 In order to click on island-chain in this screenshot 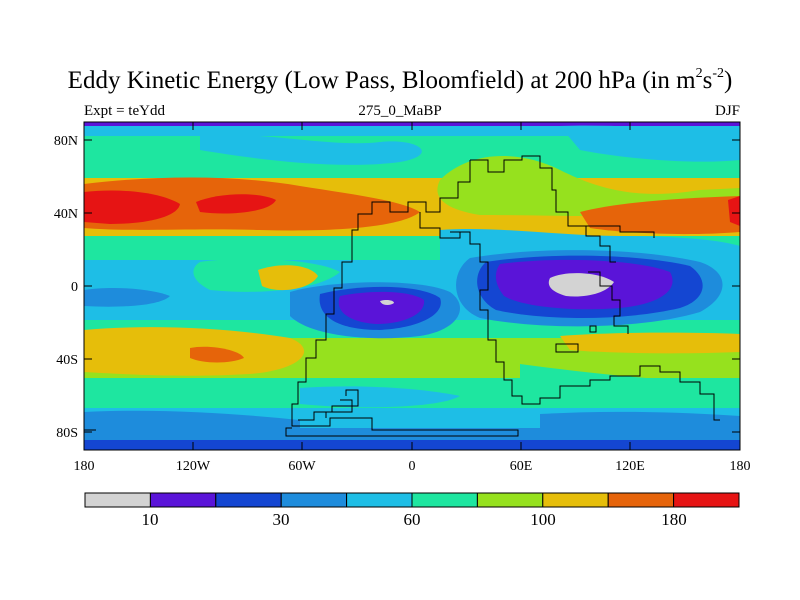, I will do `click(608, 302)`.